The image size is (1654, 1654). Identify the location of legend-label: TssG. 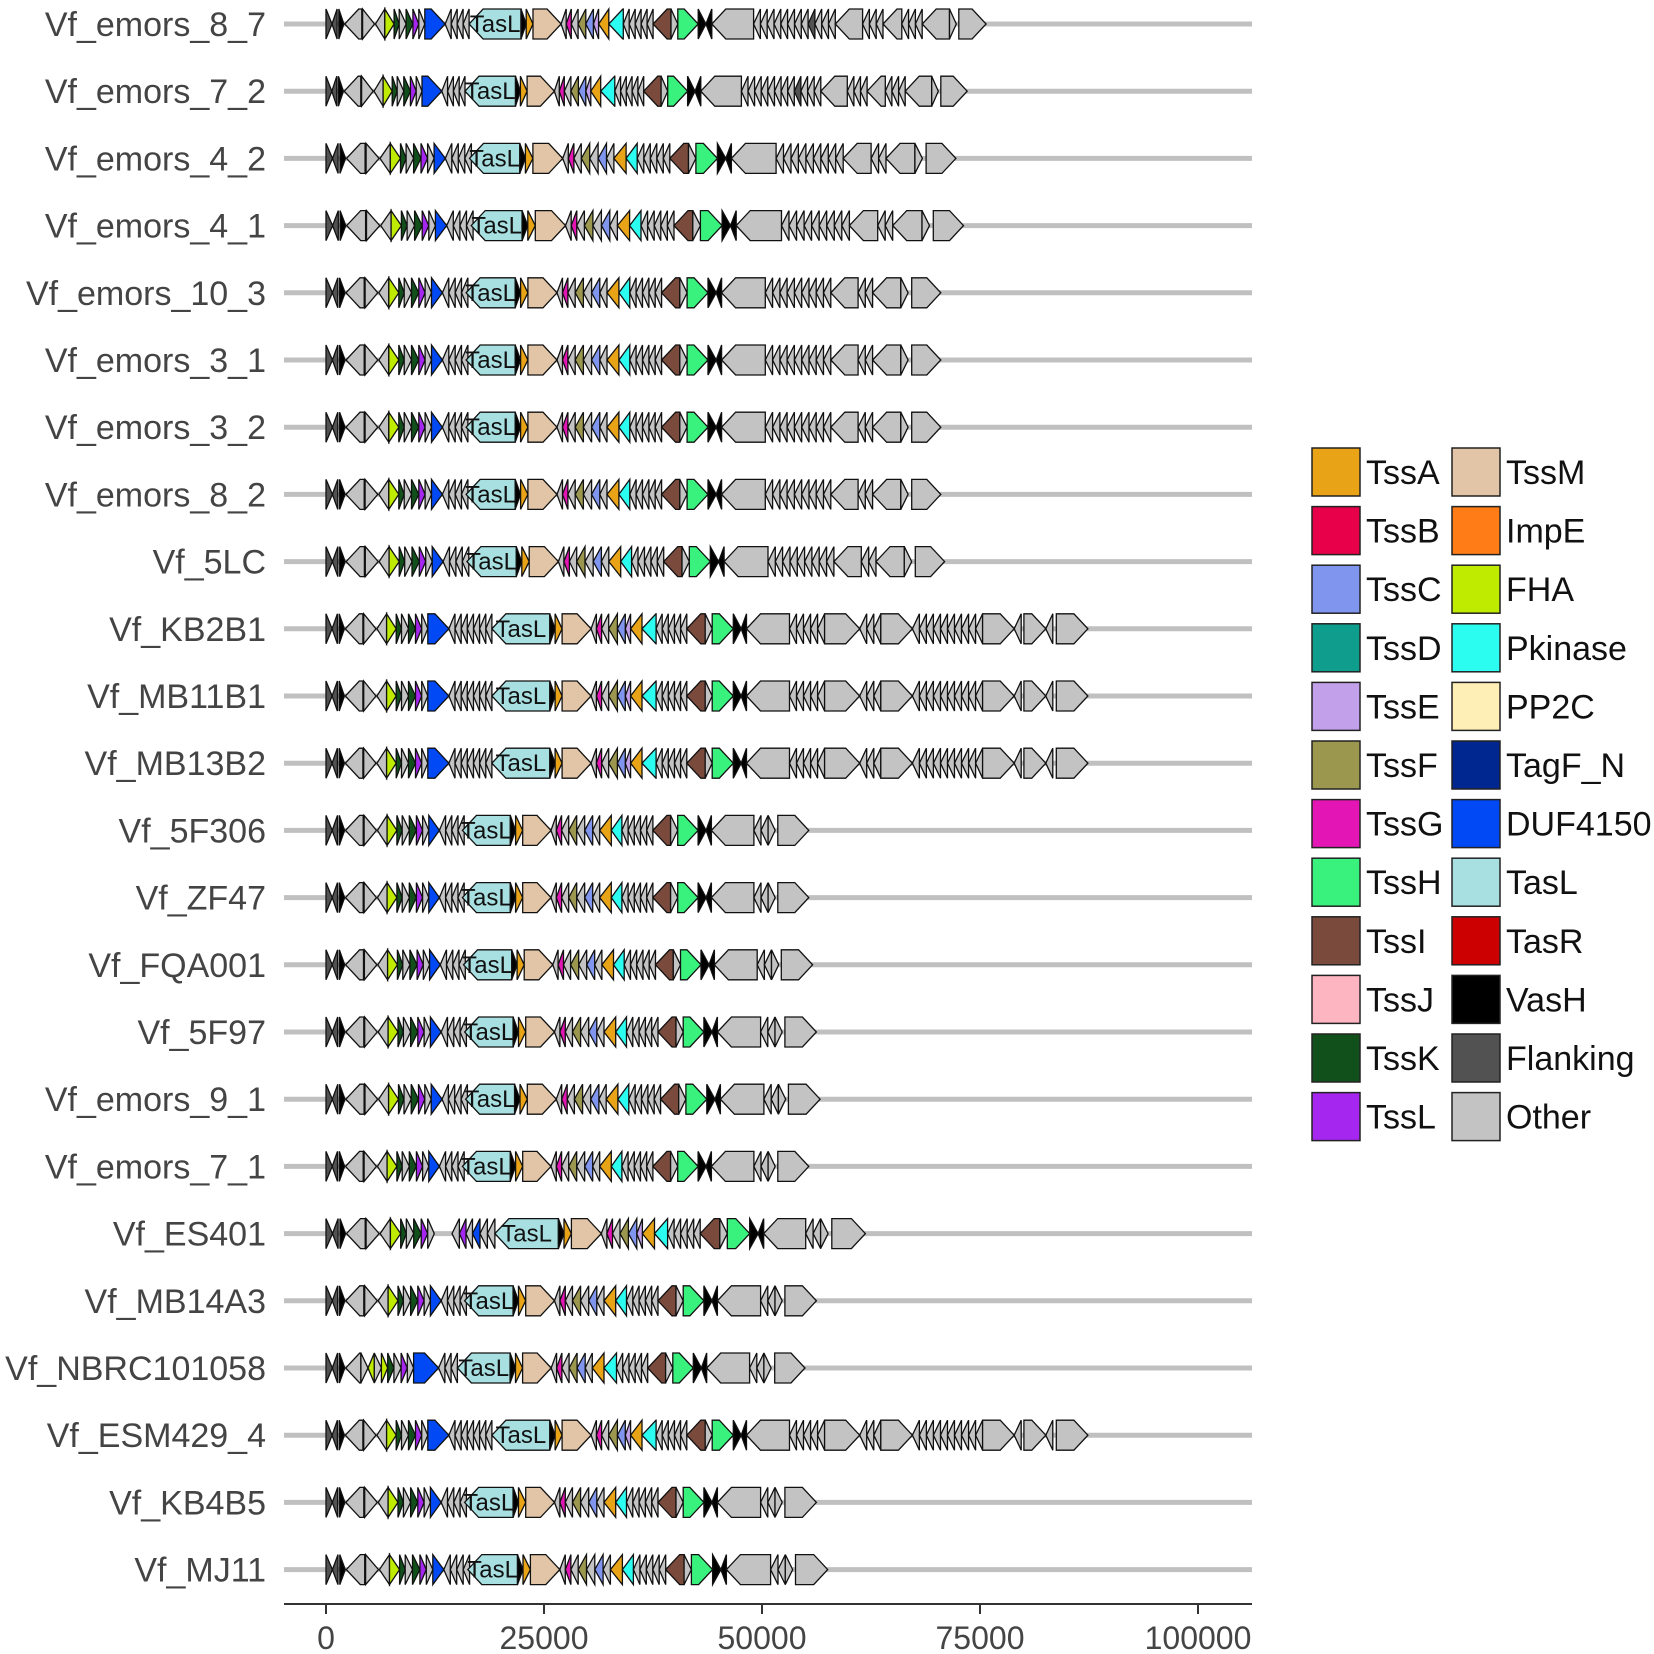
(1404, 825).